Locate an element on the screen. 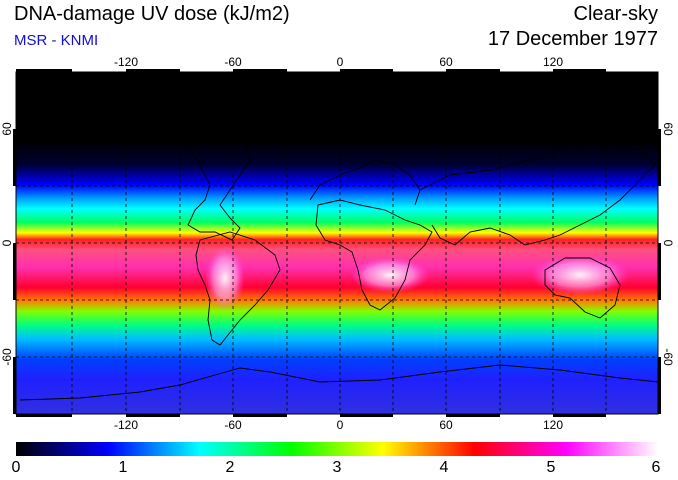 The height and width of the screenshot is (480, 678). lat-label-right: 0 is located at coordinates (668, 243).